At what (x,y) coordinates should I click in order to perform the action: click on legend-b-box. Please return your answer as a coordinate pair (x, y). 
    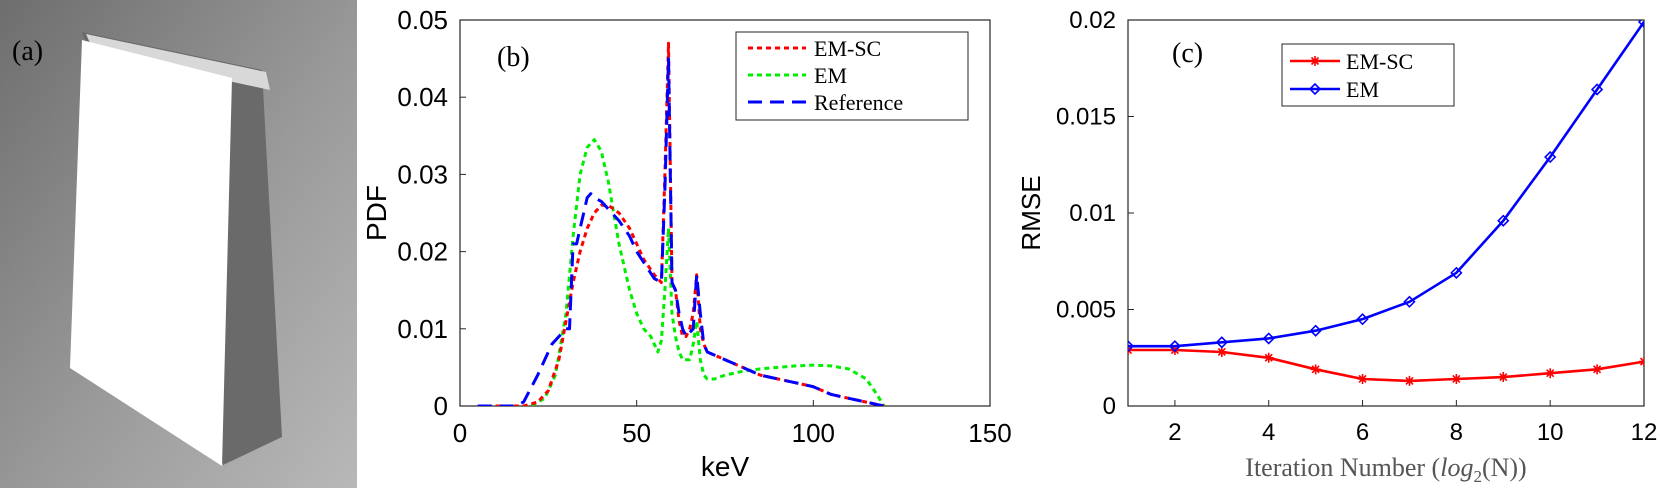
    Looking at the image, I should click on (852, 76).